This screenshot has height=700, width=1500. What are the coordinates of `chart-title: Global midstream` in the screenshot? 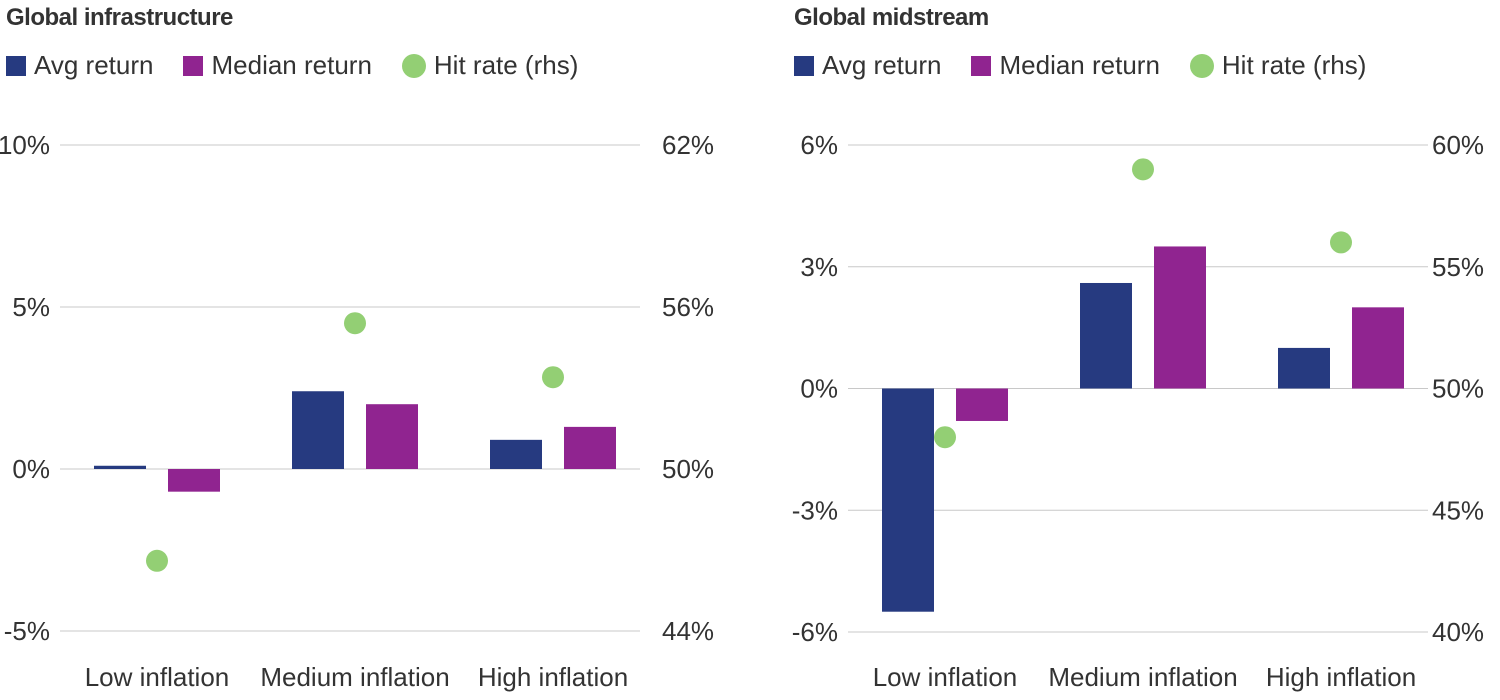 It's located at (891, 17).